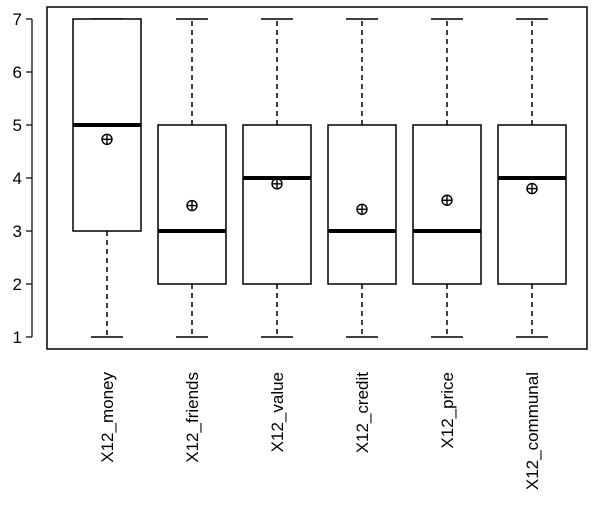  Describe the element at coordinates (277, 412) in the screenshot. I see `x-category-label: X12_value` at that location.